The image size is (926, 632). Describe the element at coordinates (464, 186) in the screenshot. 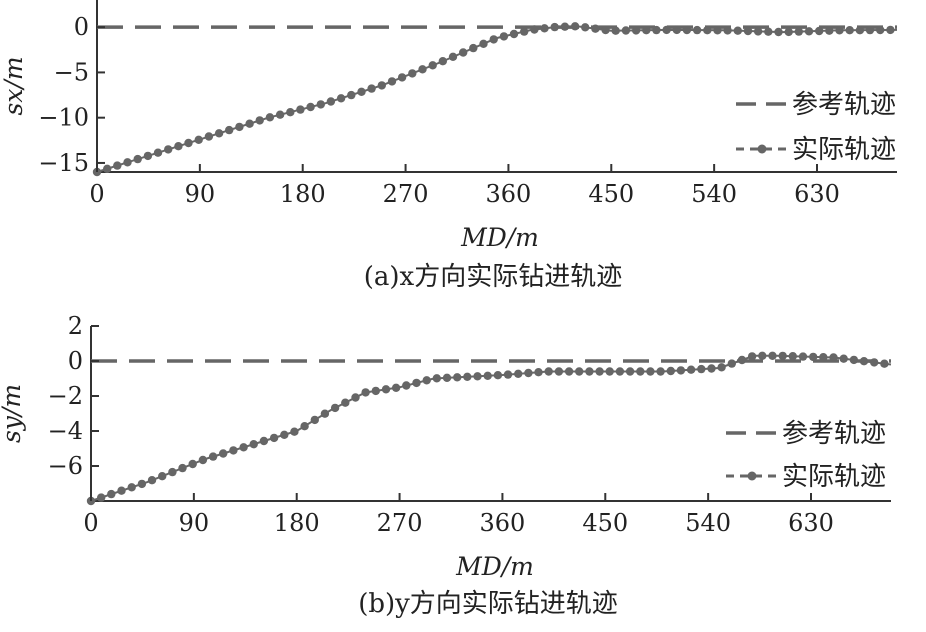

I see `x-ticks-x: 0 90 180 270 360 450 540 630` at that location.